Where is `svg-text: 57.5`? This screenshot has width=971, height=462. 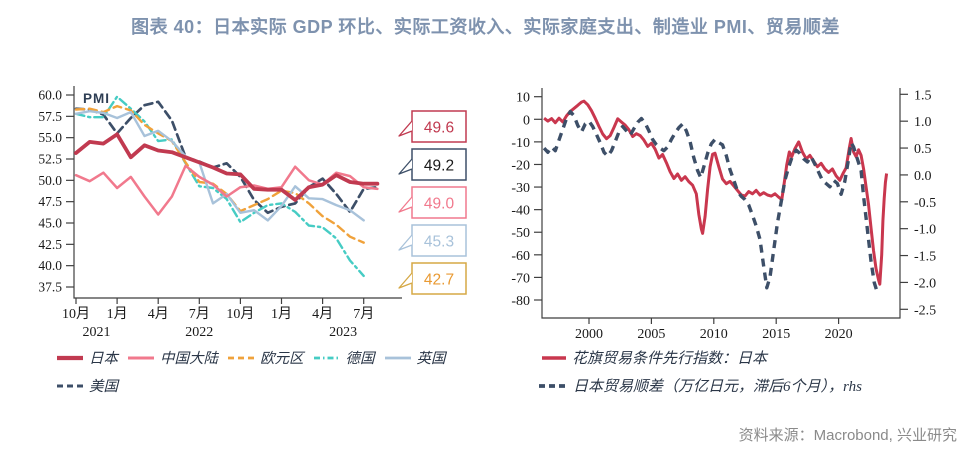
svg-text: 57.5 is located at coordinates (50, 116).